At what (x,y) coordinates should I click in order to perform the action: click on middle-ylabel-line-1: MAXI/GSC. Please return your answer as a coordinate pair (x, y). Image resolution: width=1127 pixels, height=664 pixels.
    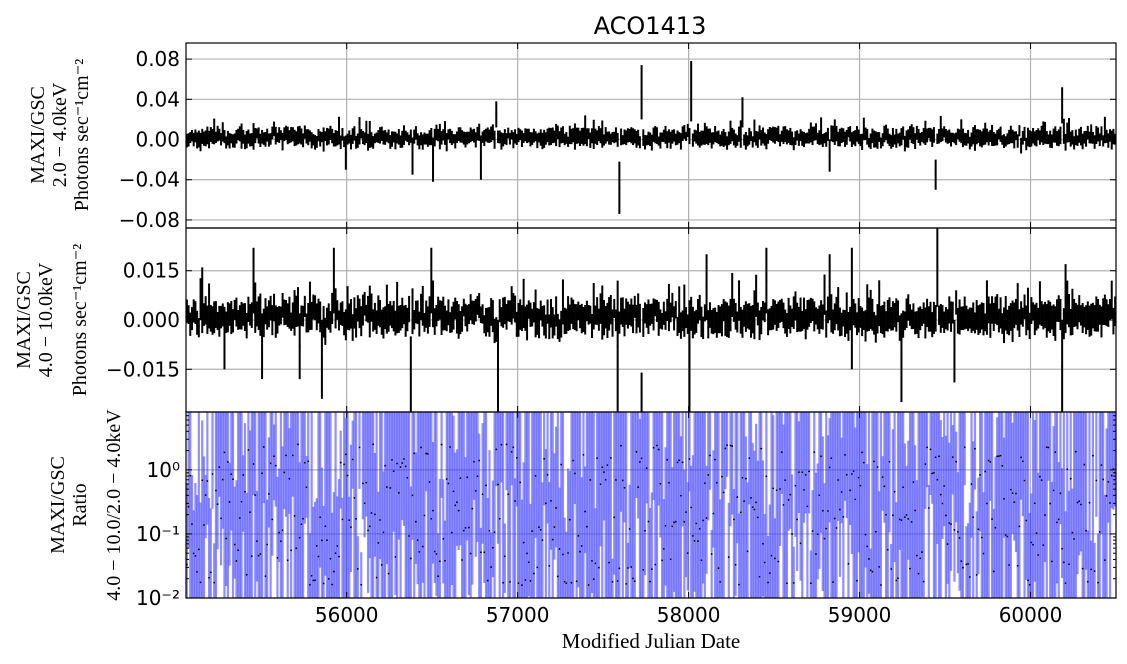
    Looking at the image, I should click on (24, 320).